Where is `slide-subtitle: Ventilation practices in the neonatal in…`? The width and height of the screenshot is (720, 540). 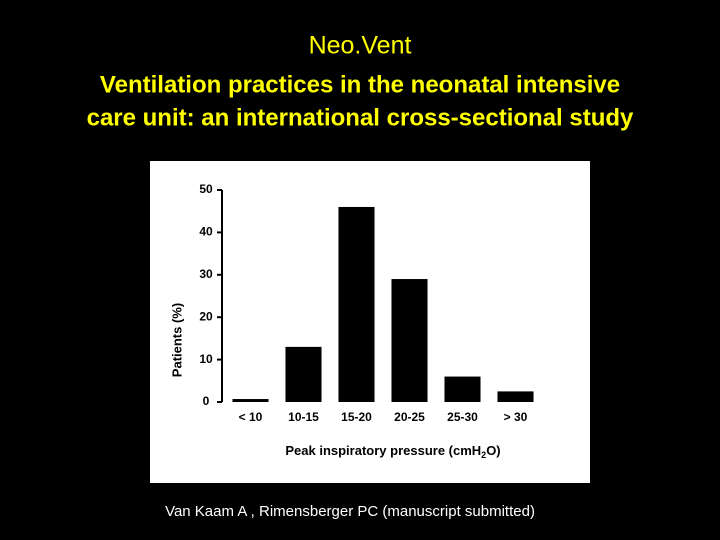 slide-subtitle: Ventilation practices in the neonatal in… is located at coordinates (360, 84).